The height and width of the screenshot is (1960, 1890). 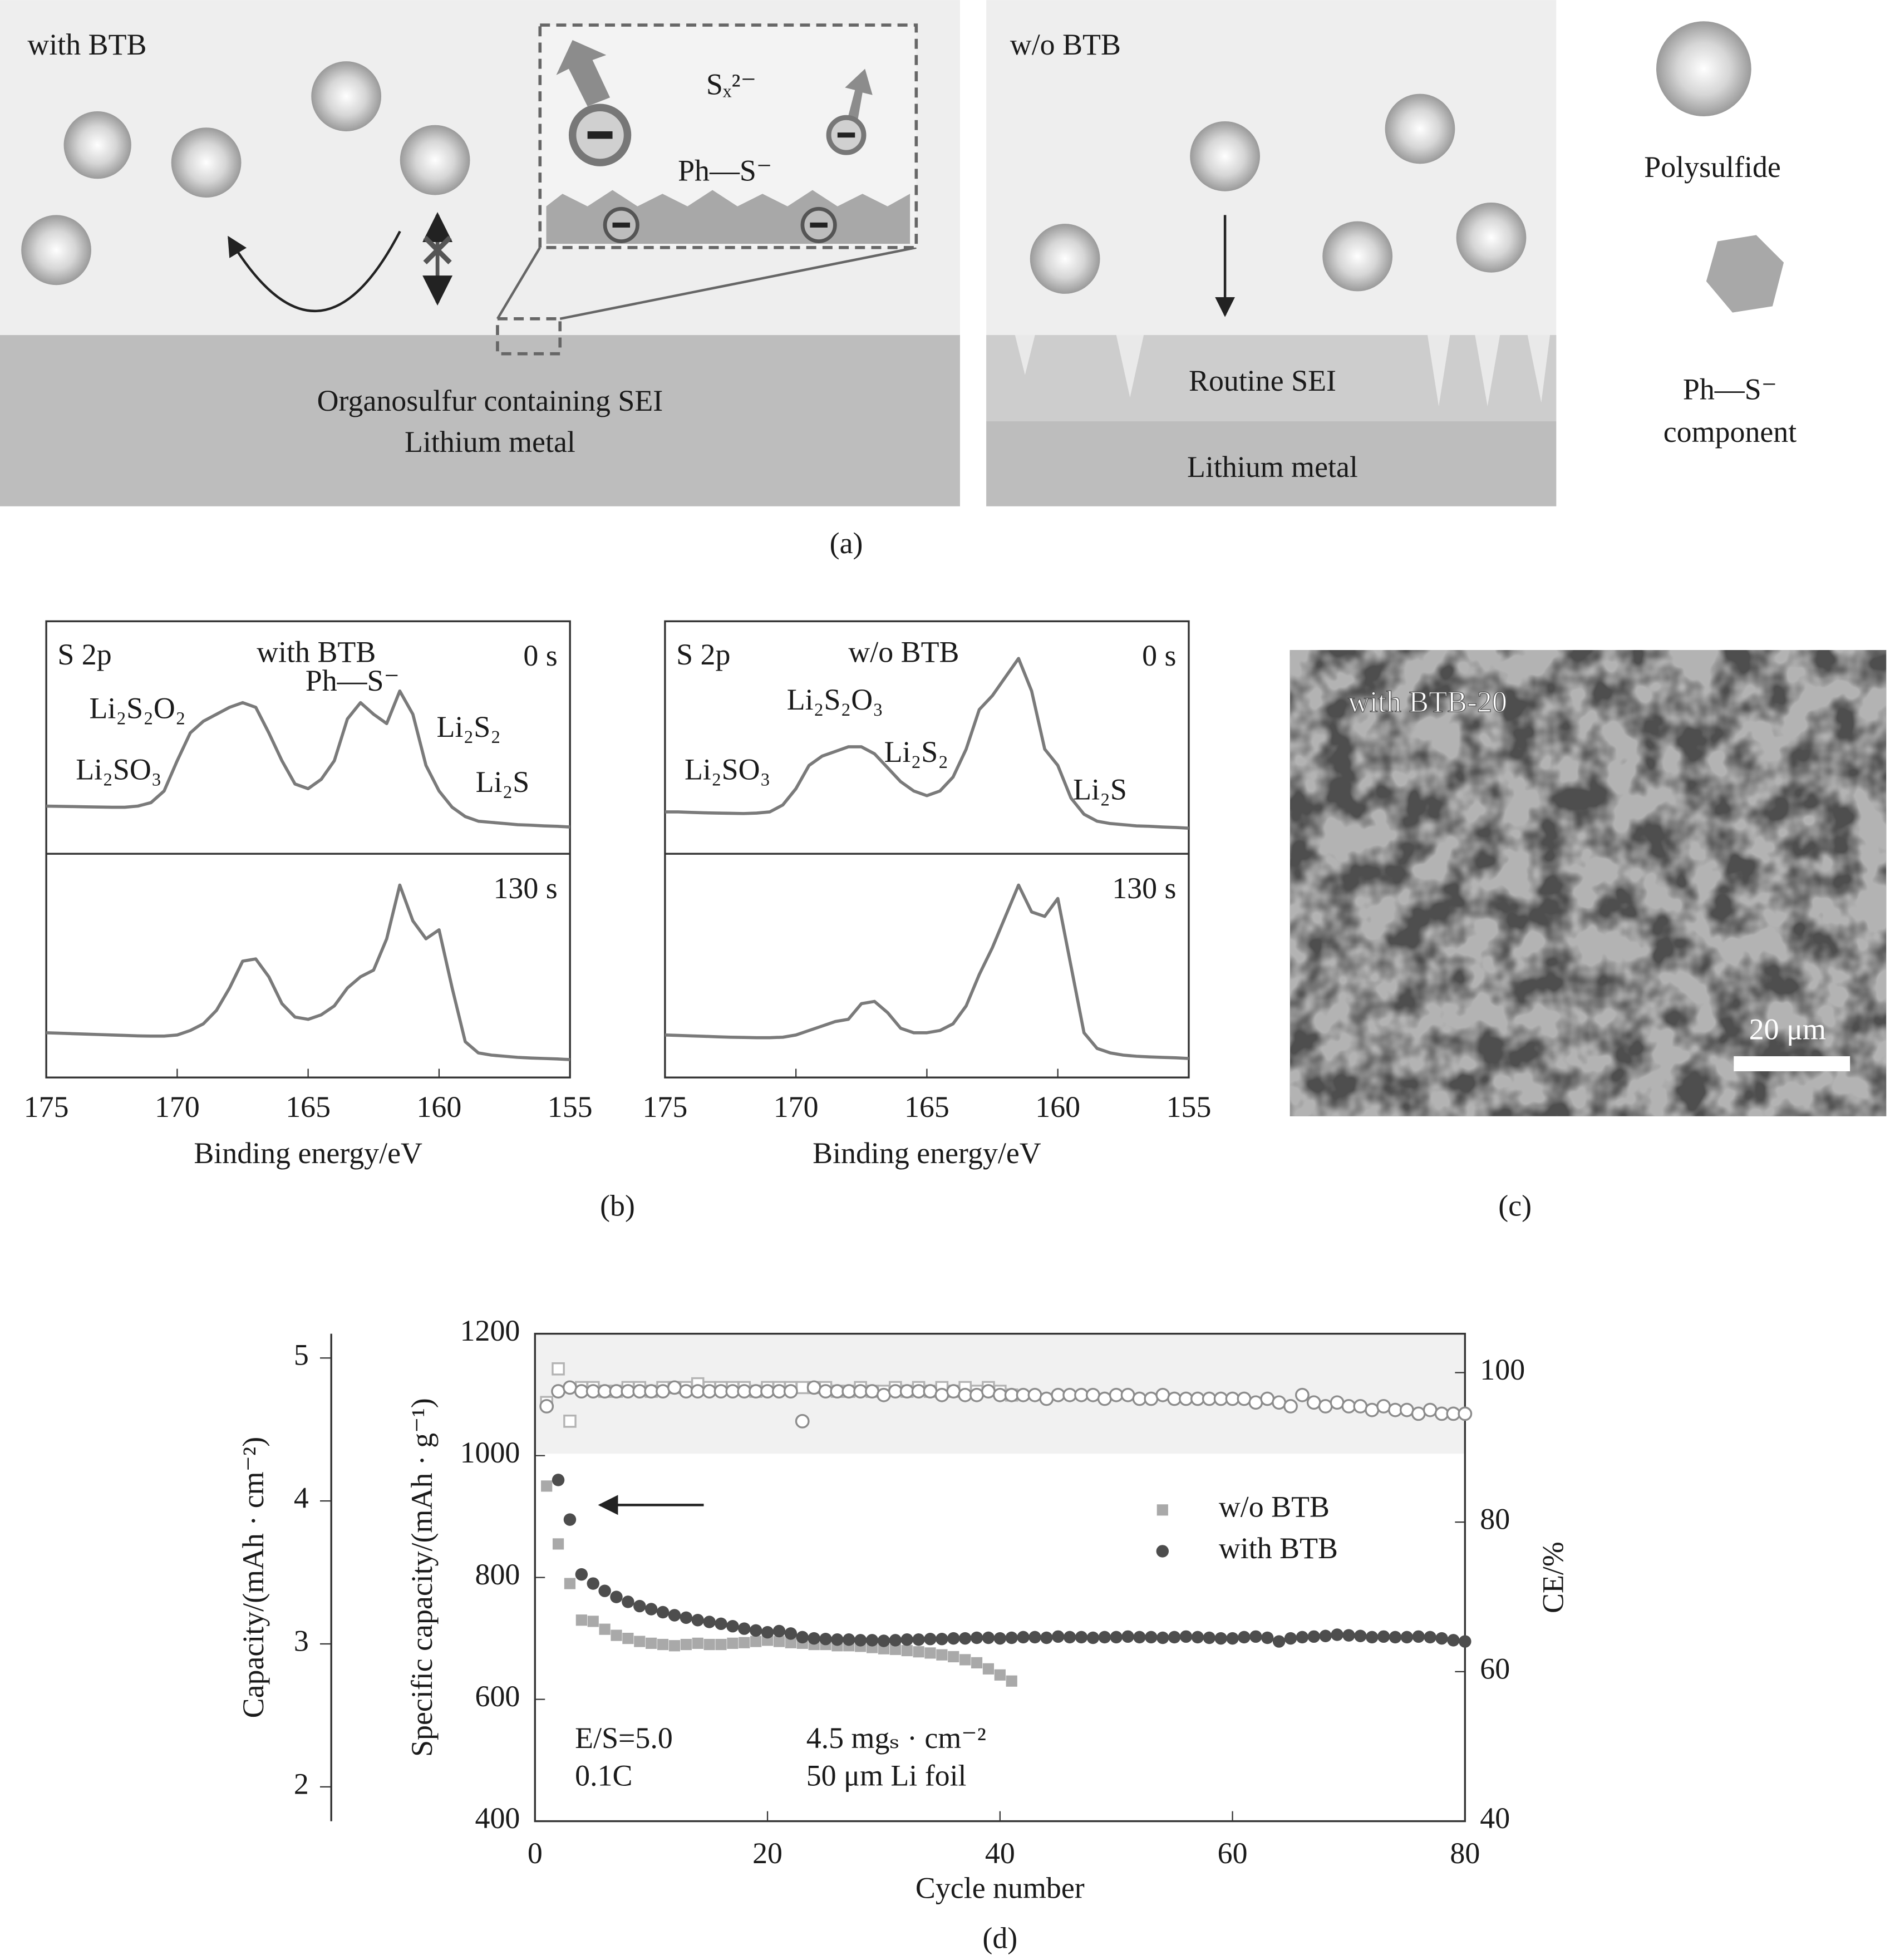 What do you see at coordinates (1159, 655) in the screenshot?
I see `series-label: 0 s` at bounding box center [1159, 655].